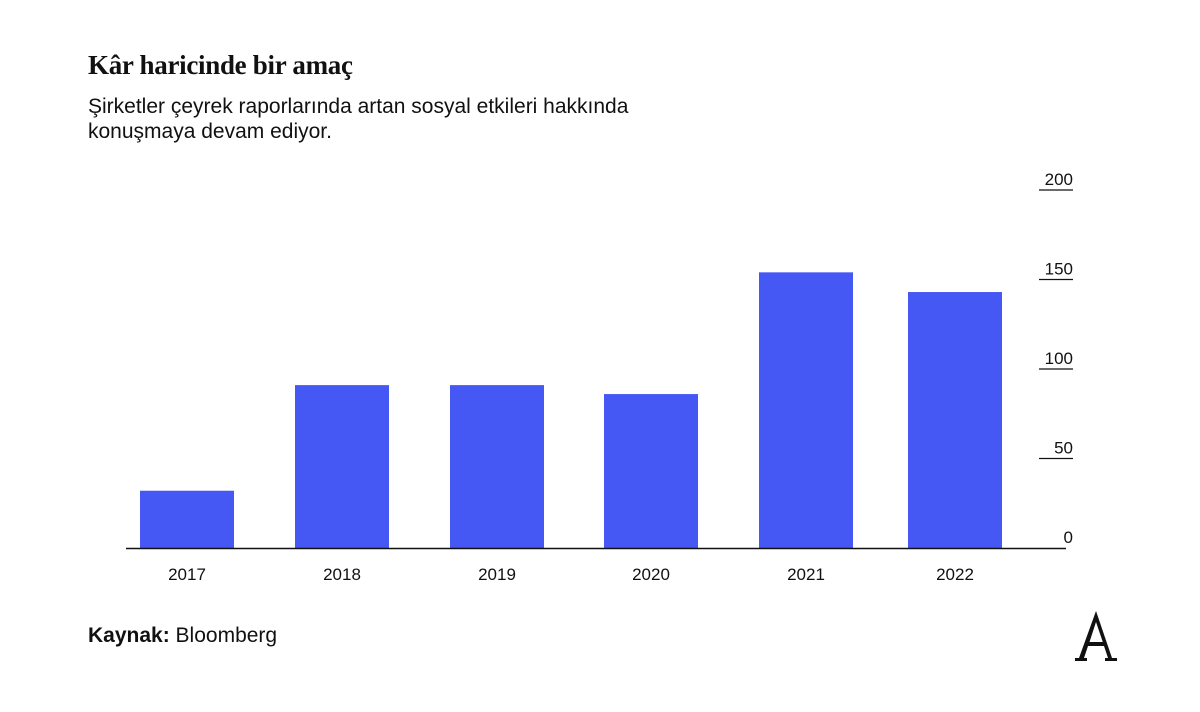 The image size is (1200, 712). I want to click on bar-2021, so click(806, 410).